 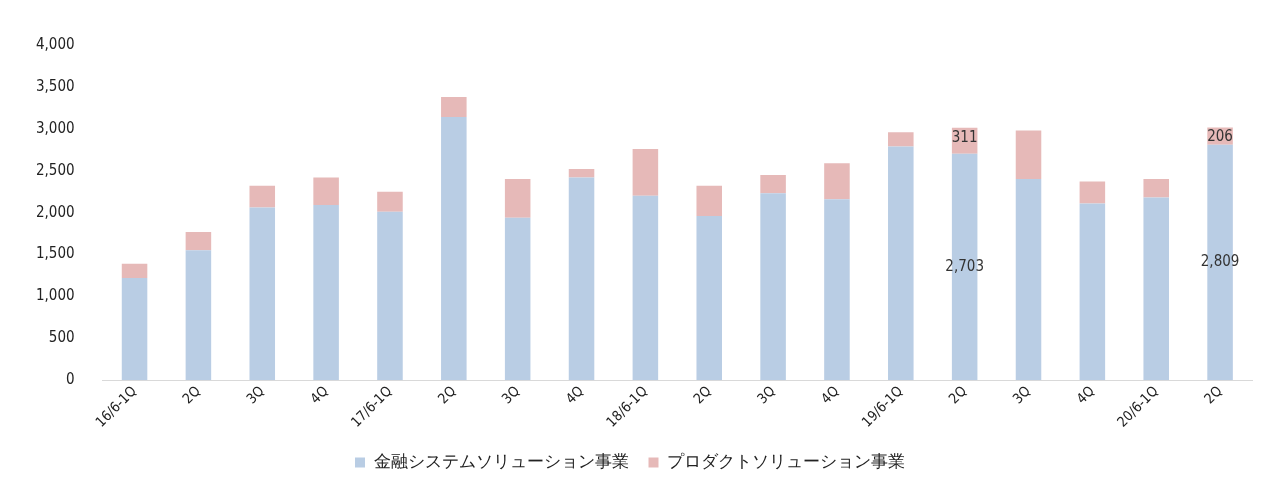 What do you see at coordinates (70, 379) in the screenshot?
I see `y-tick-label: 0` at bounding box center [70, 379].